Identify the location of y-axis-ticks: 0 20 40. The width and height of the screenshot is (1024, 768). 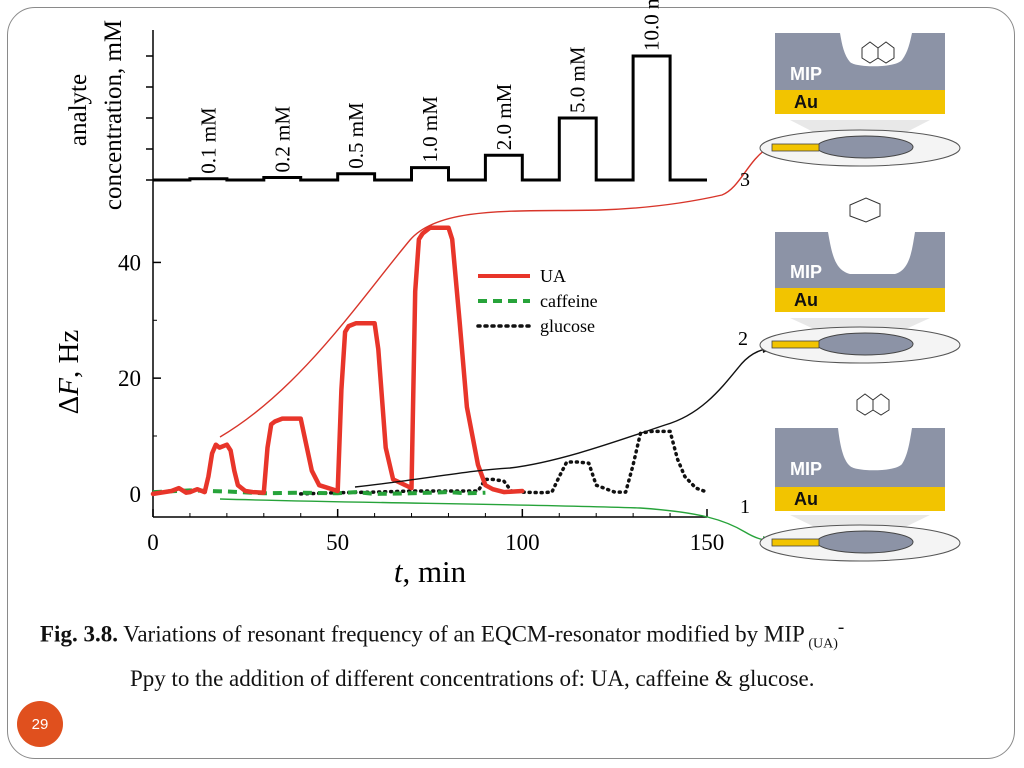
(139, 378).